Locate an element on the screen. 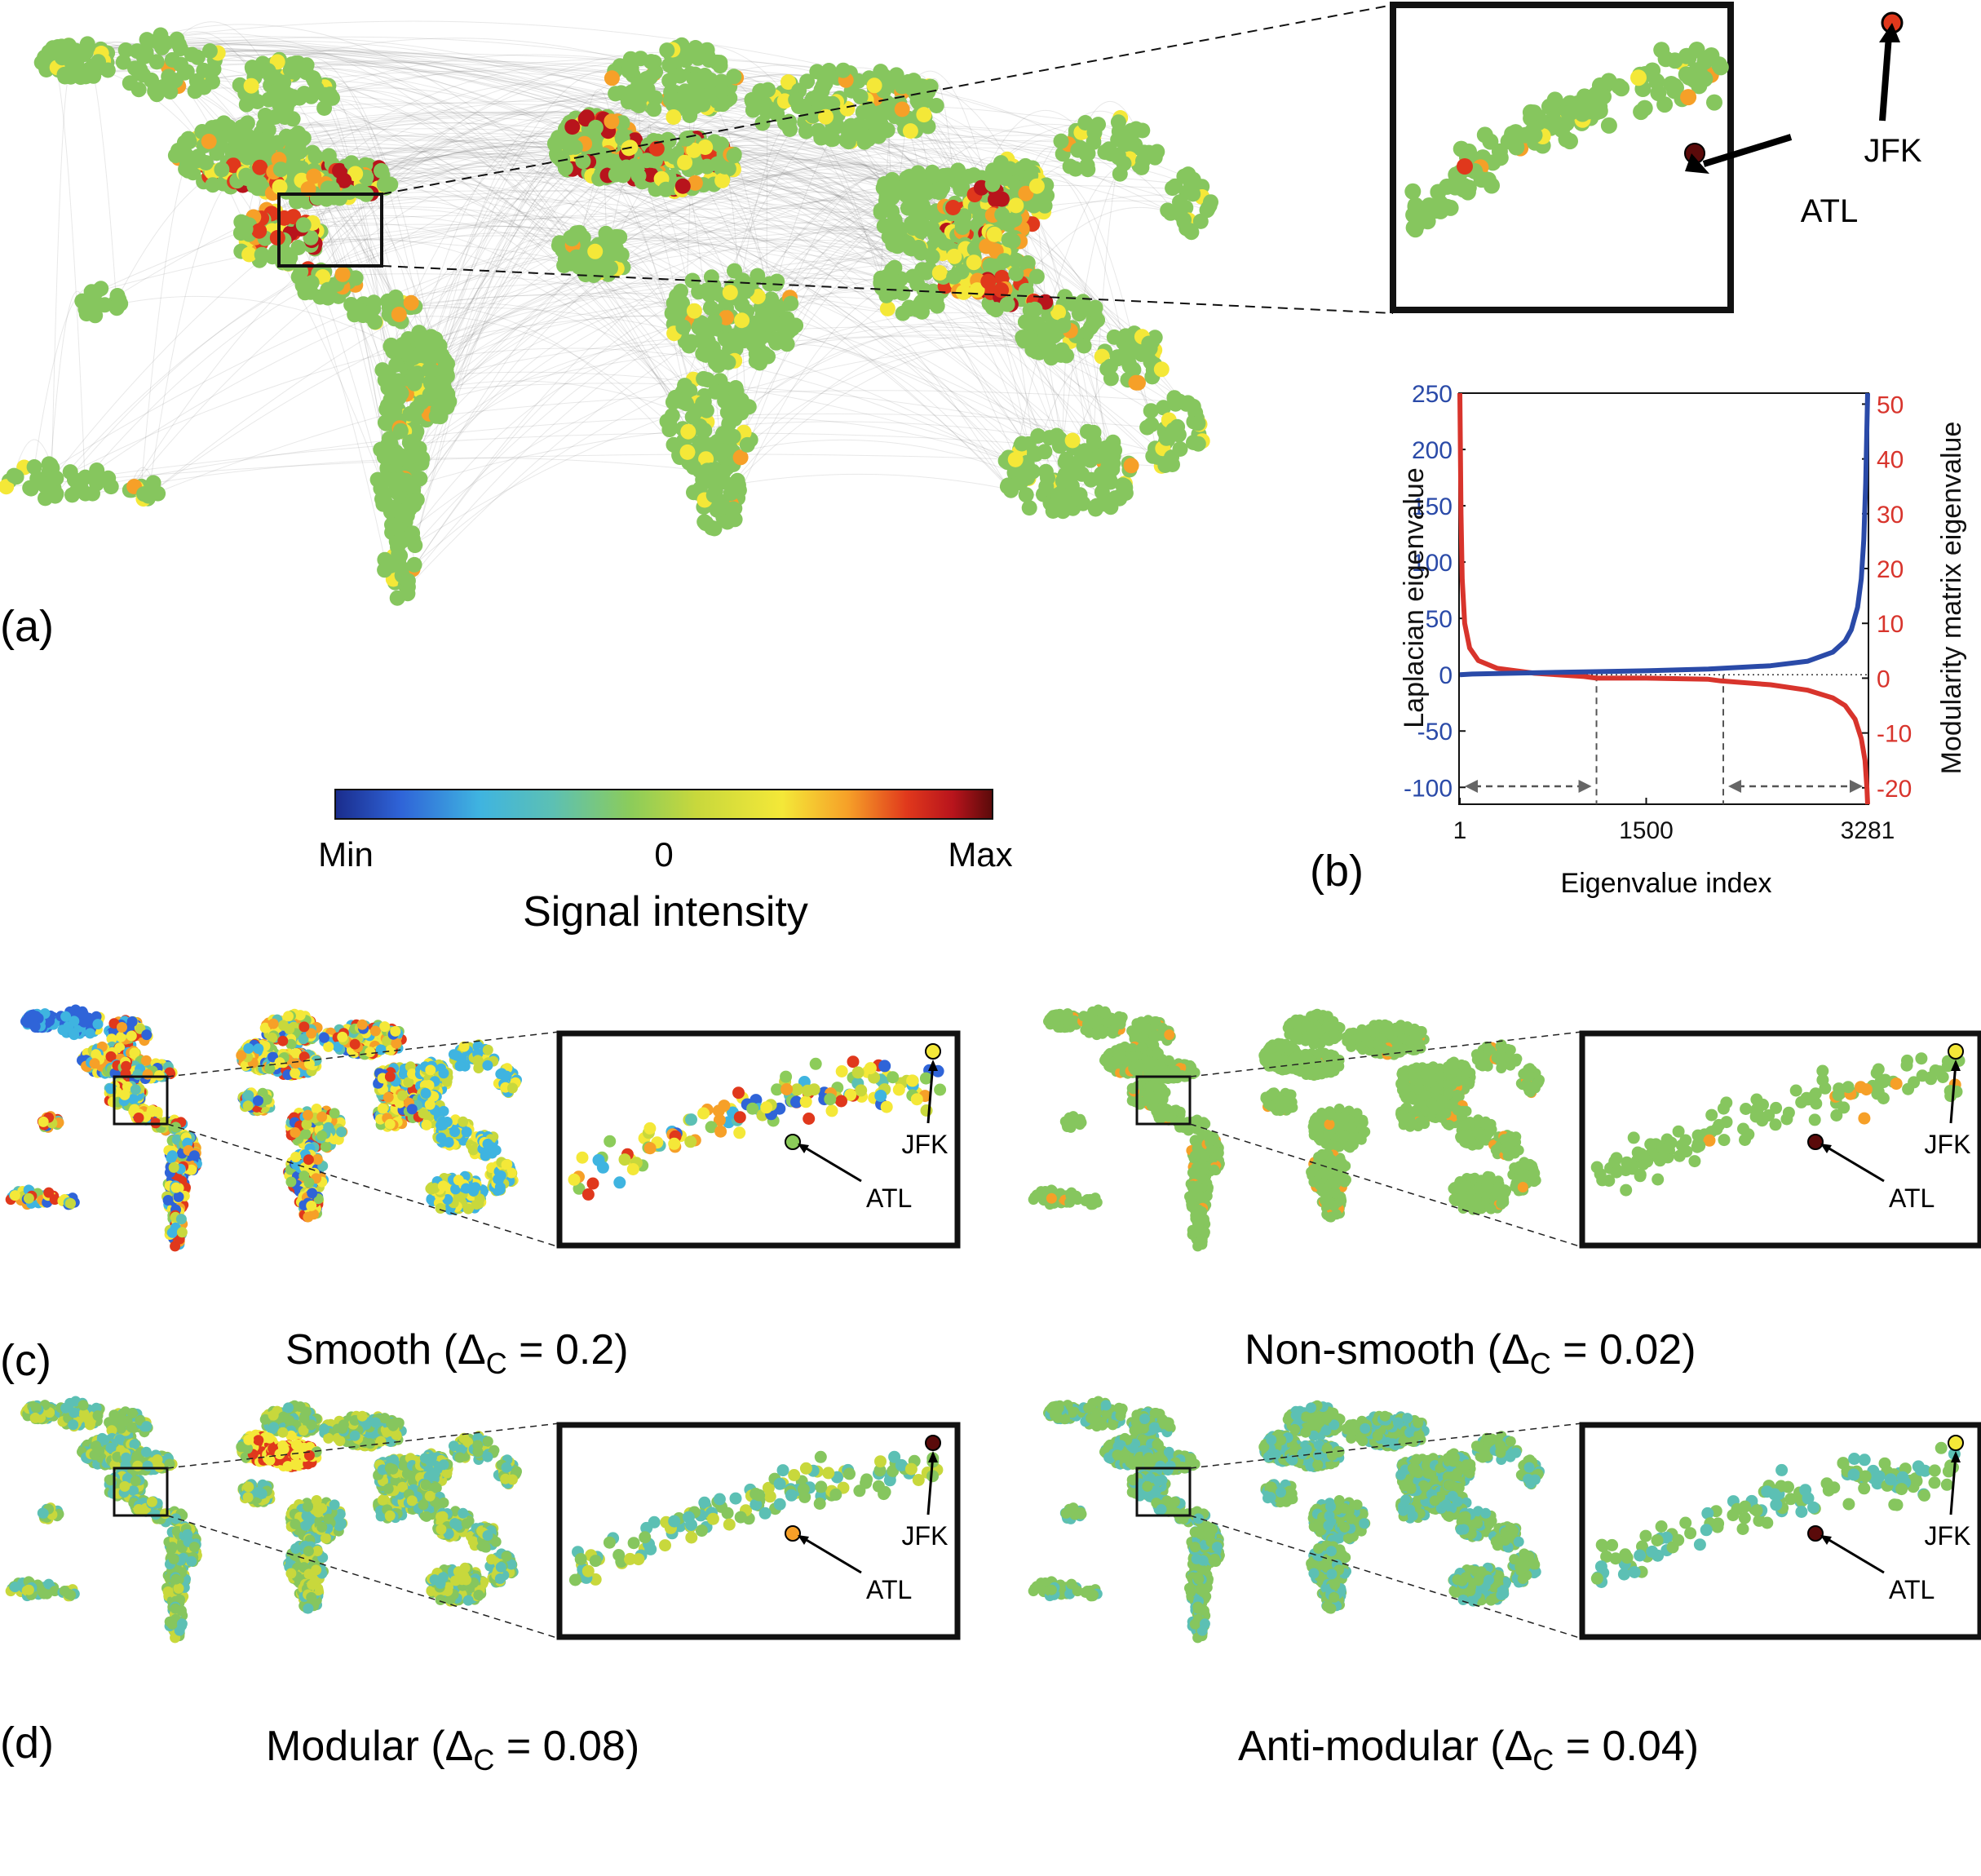  panel-b-label: (b) is located at coordinates (1337, 871).